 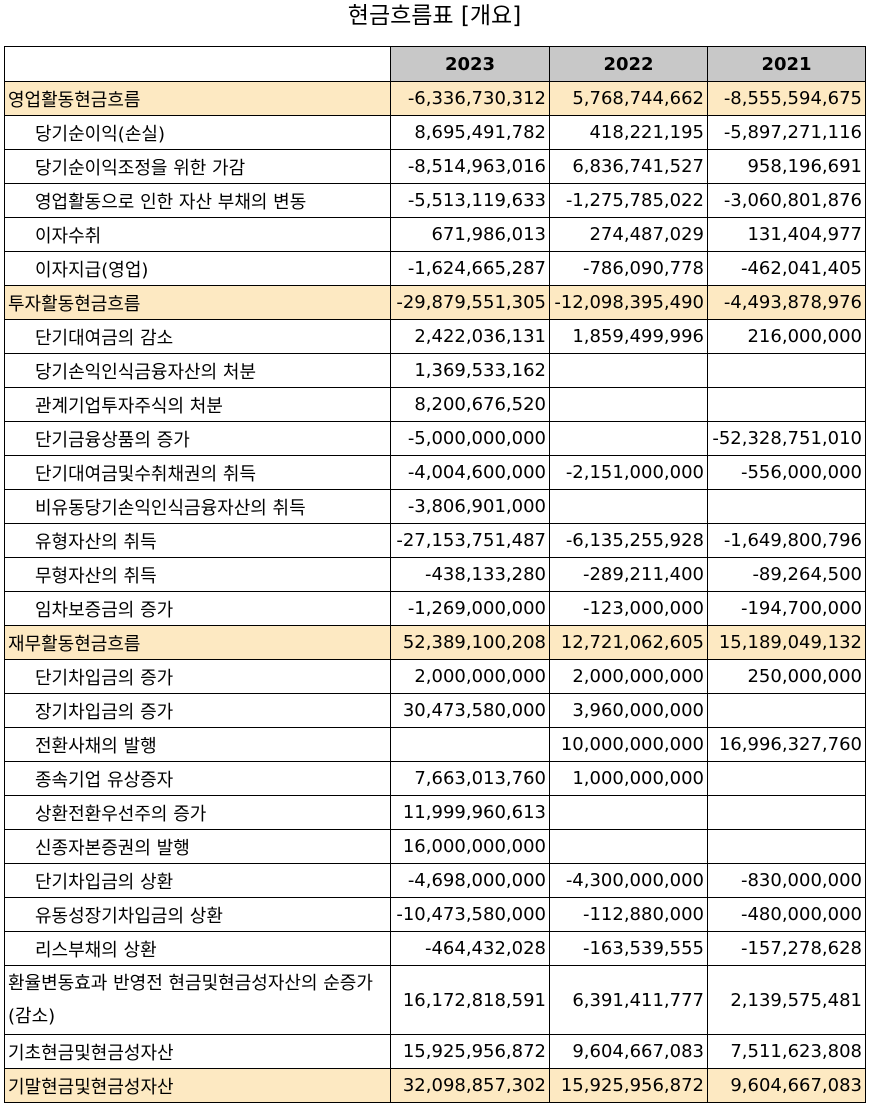 I want to click on table-row: 장기차입금의 증가 30,473,580,000 3,960,000,000, so click(x=435, y=710).